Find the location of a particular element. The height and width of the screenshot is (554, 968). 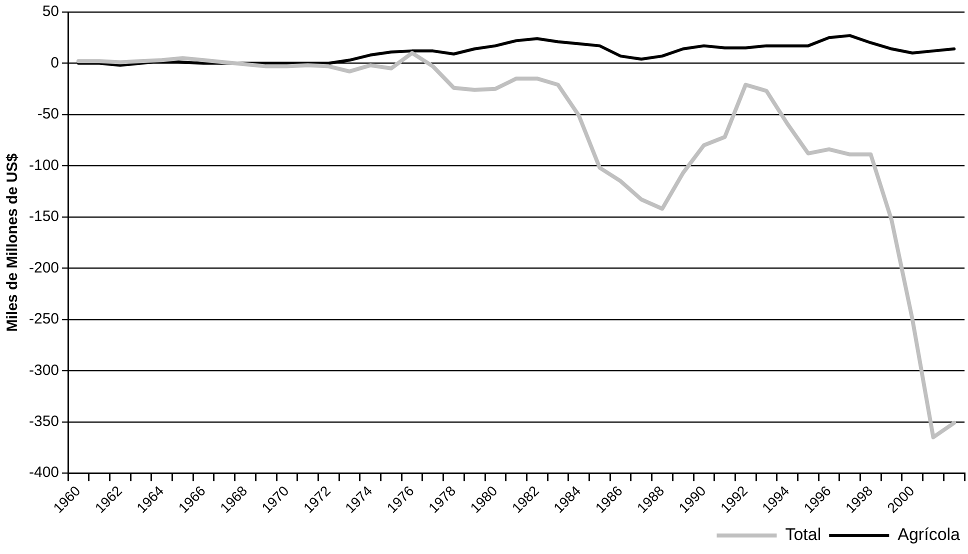

y-axis-title: Miles de Millones de US$ is located at coordinates (13, 242).